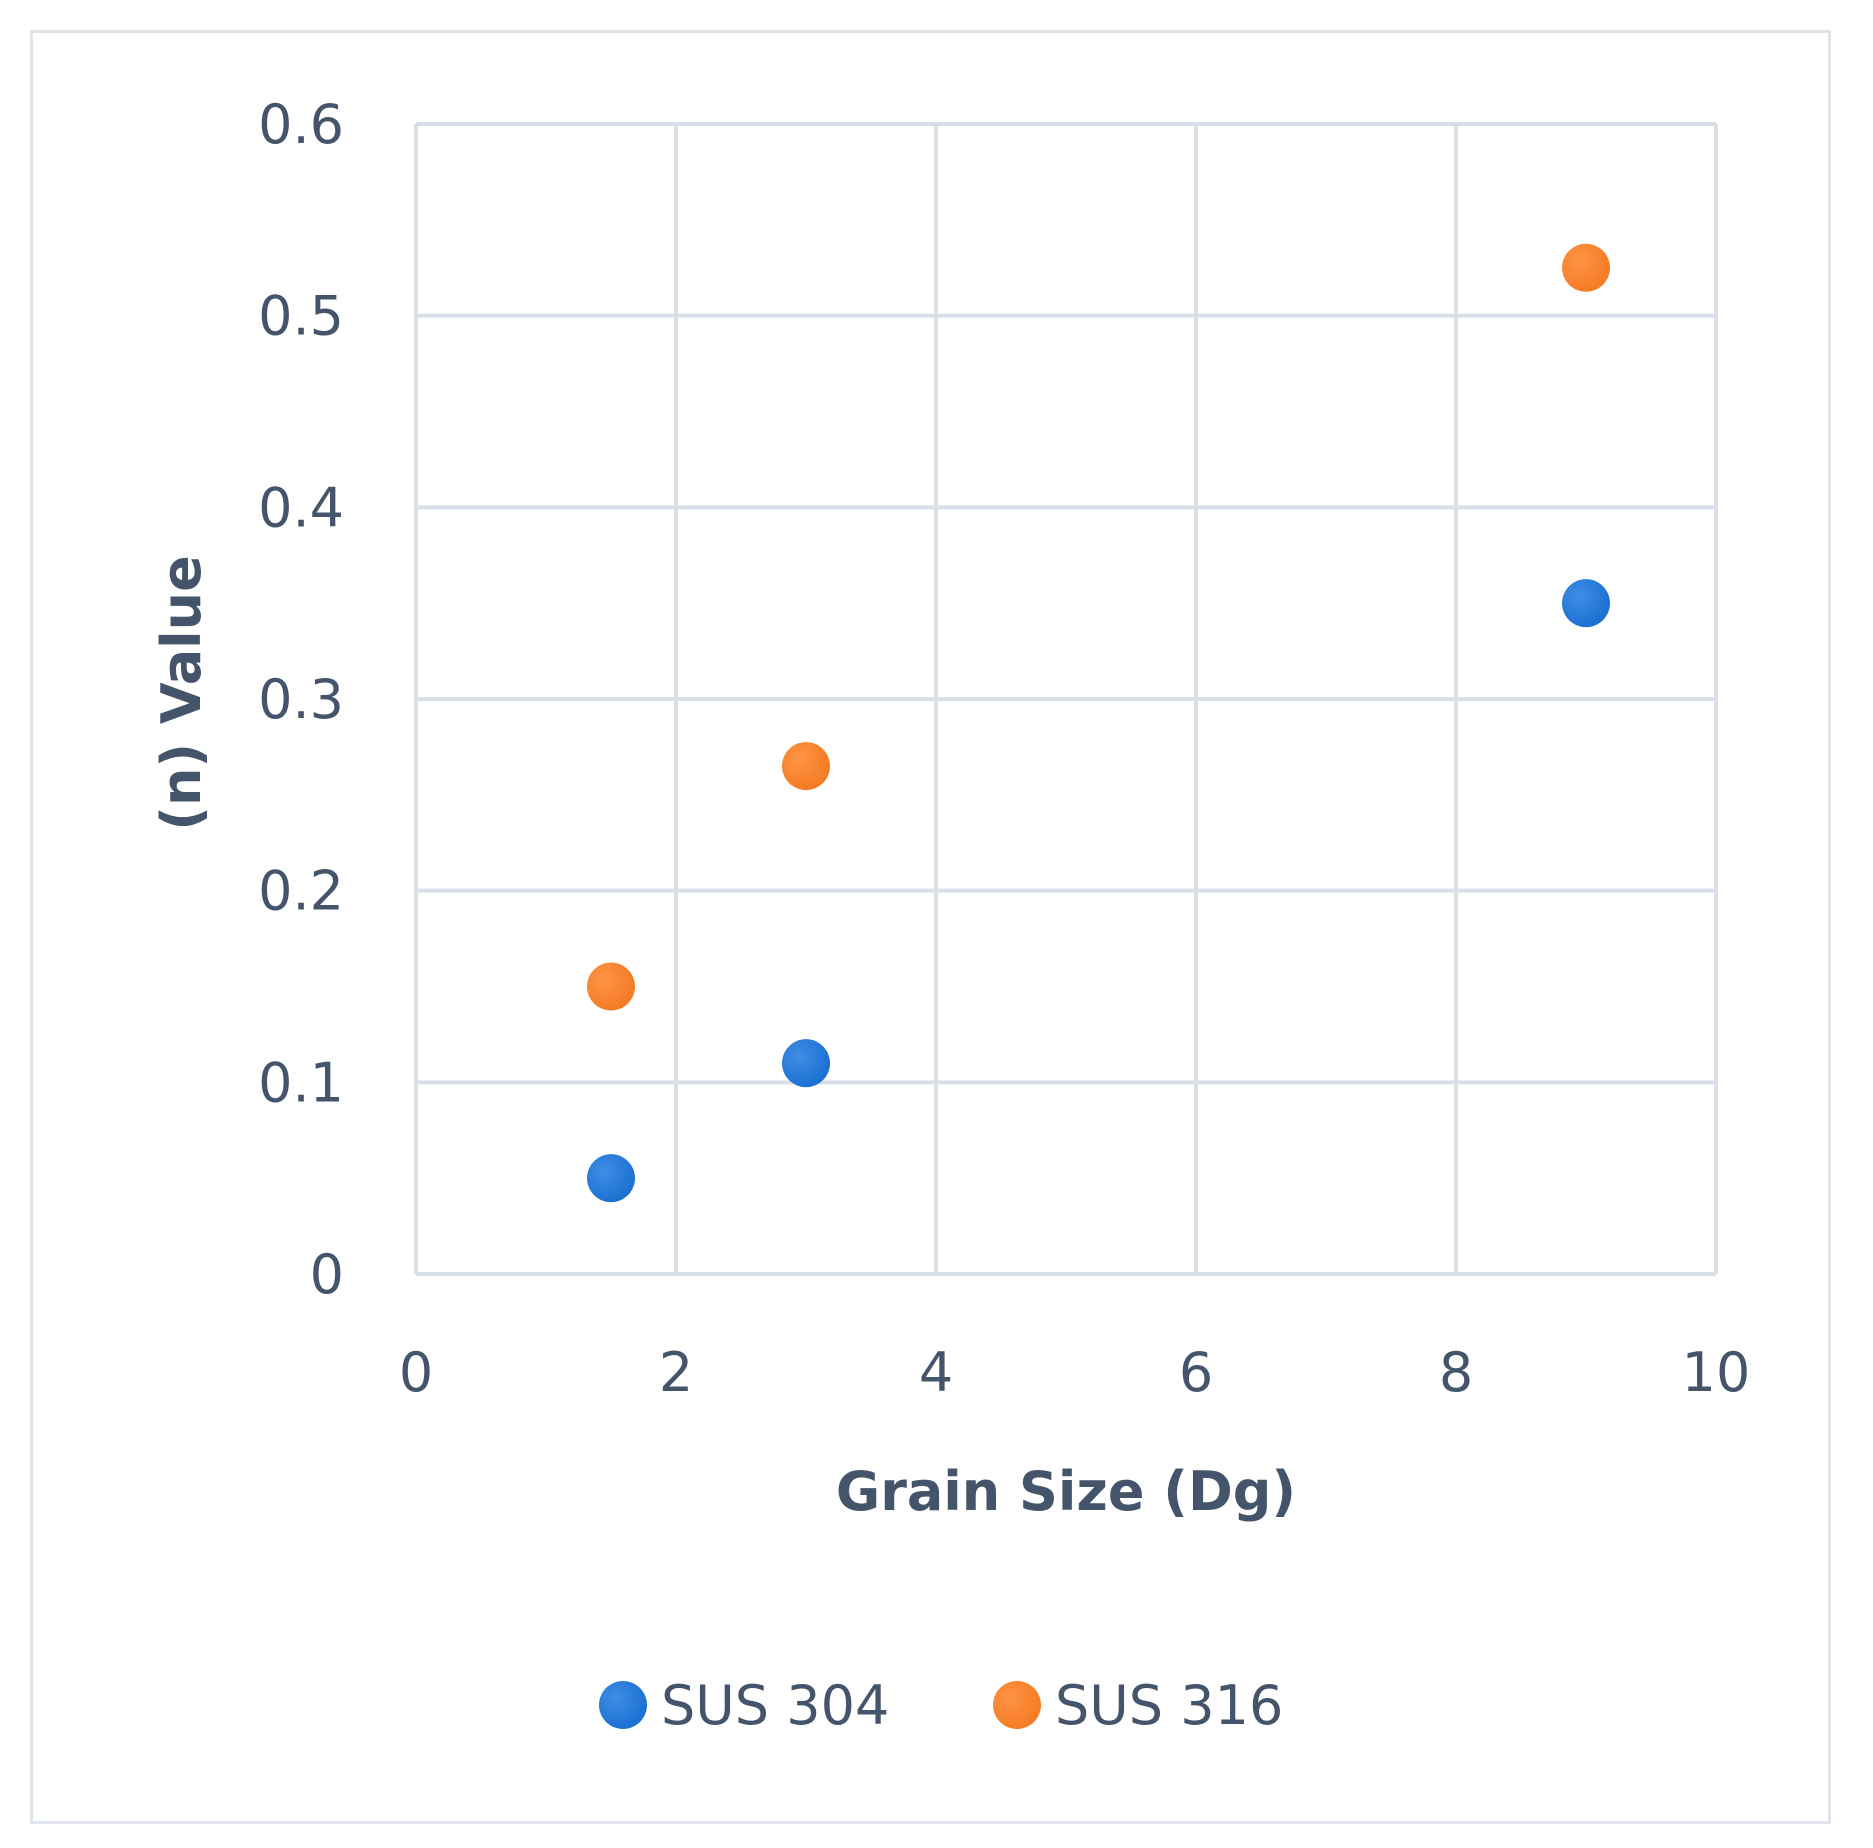 This screenshot has height=1848, width=1873. Describe the element at coordinates (301, 124) in the screenshot. I see `y-tick-label: 0.6` at that location.